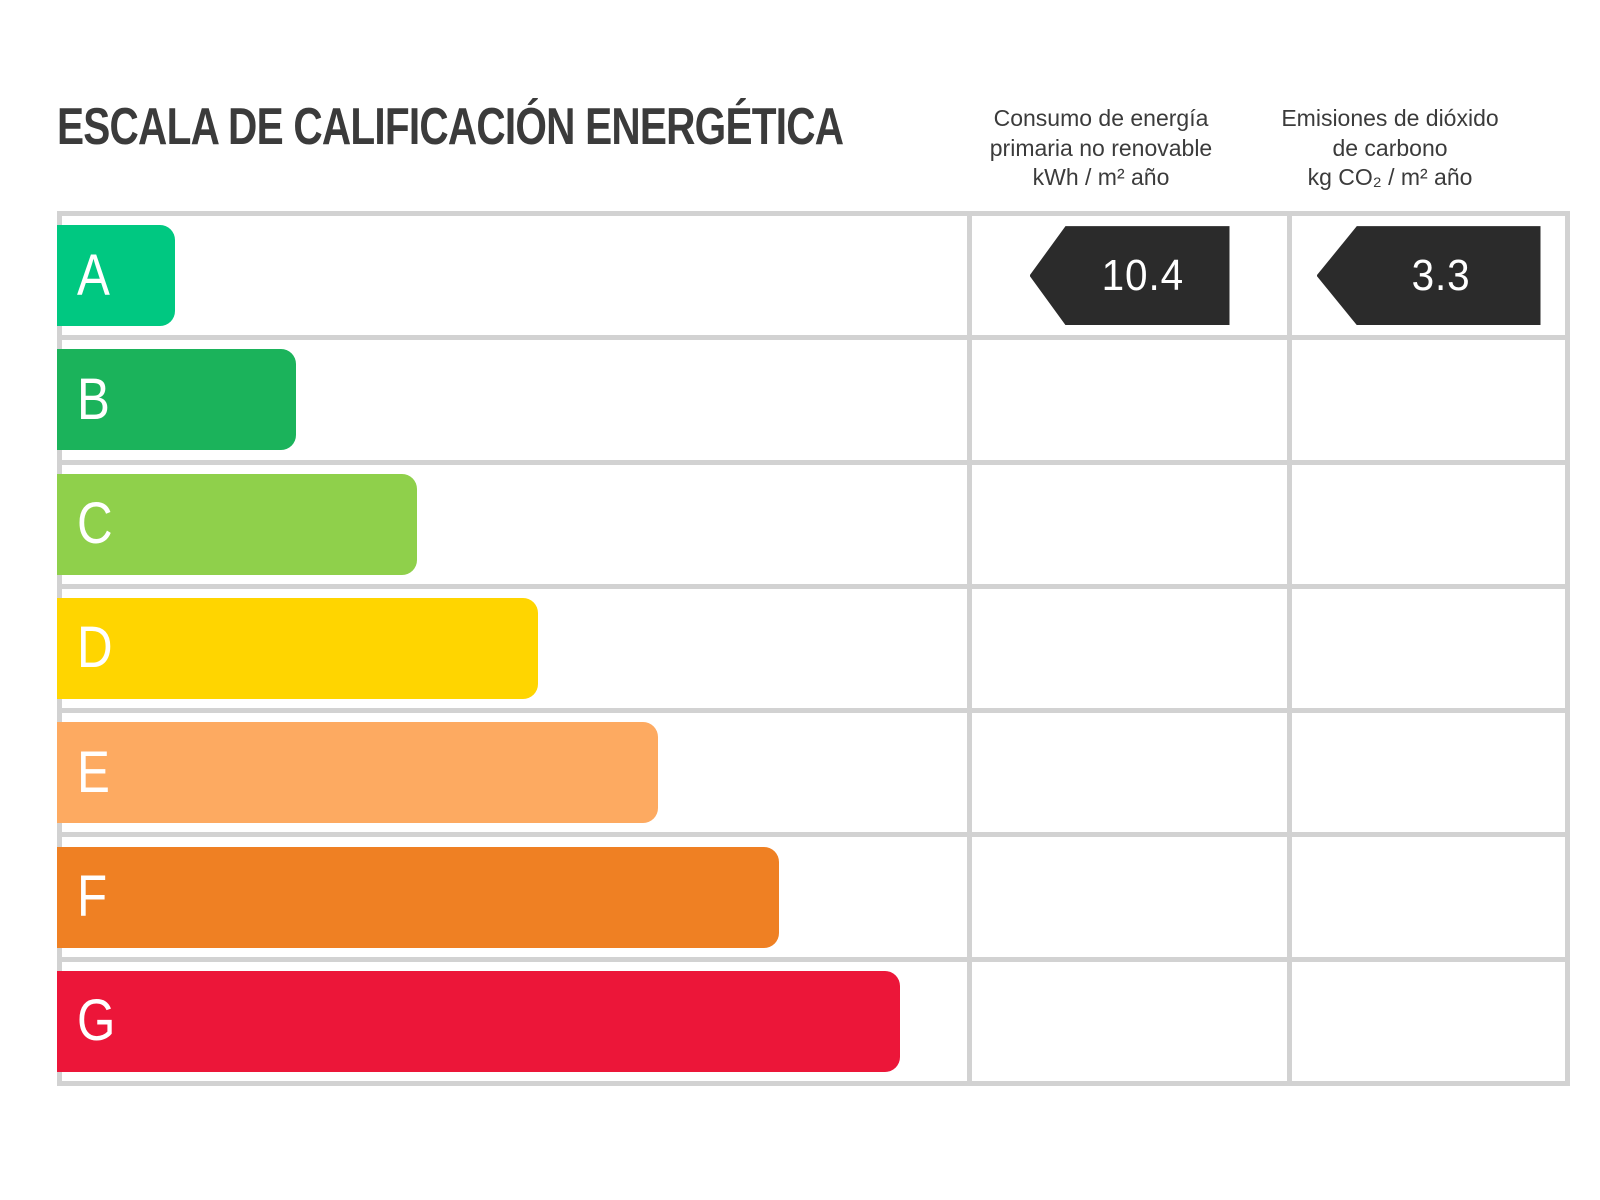 This screenshot has height=1200, width=1600. What do you see at coordinates (1441, 275) in the screenshot?
I see `emissions-value: 3.3` at bounding box center [1441, 275].